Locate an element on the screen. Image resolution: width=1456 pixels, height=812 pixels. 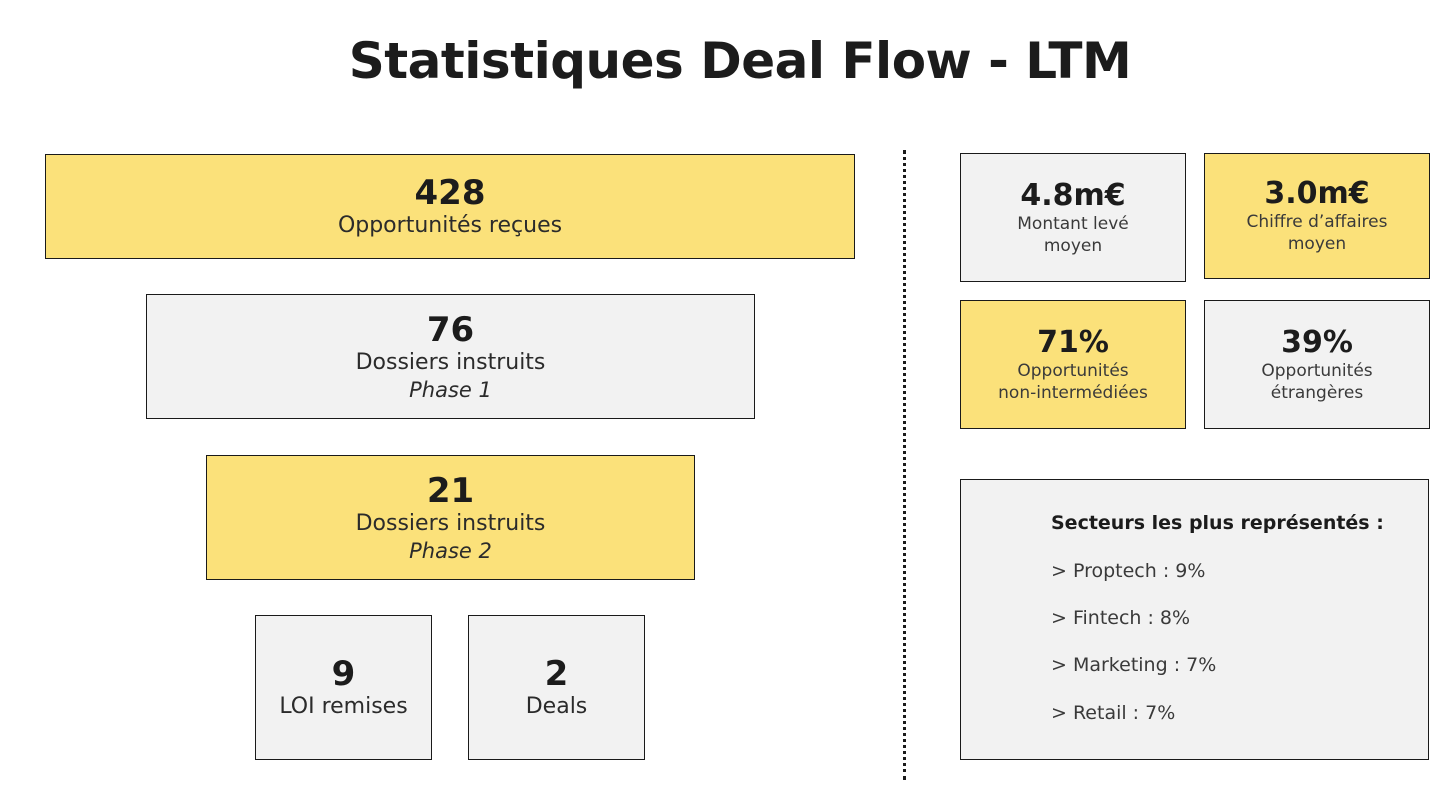
kpi-non-intermediated-box: 71% Opportunités non-intermédiées is located at coordinates (1073, 364).